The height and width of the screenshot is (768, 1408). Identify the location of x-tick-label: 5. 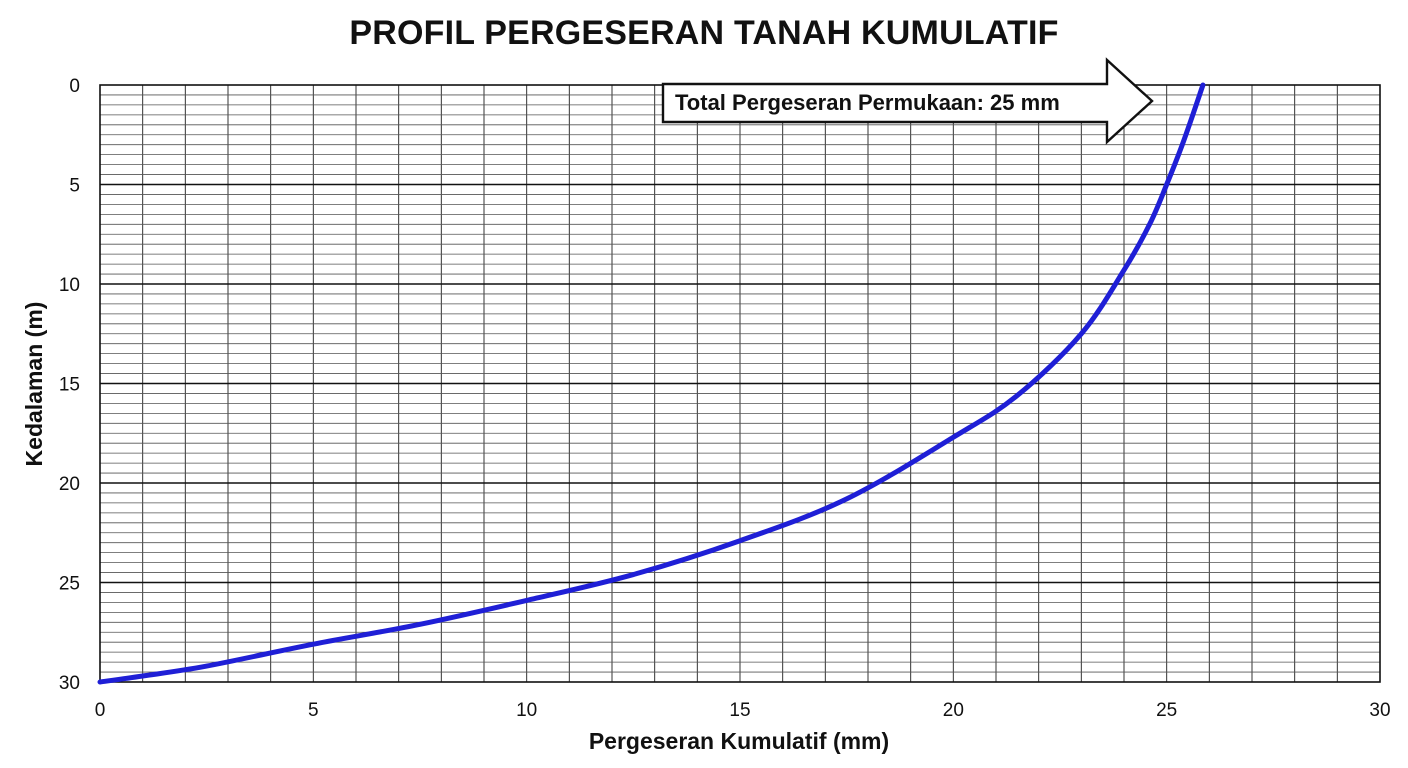
(313, 710).